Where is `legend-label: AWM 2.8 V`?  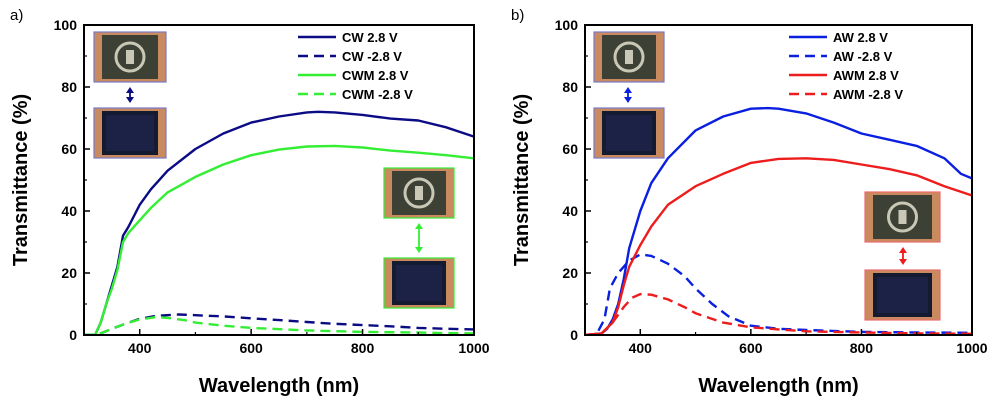 legend-label: AWM 2.8 V is located at coordinates (866, 75).